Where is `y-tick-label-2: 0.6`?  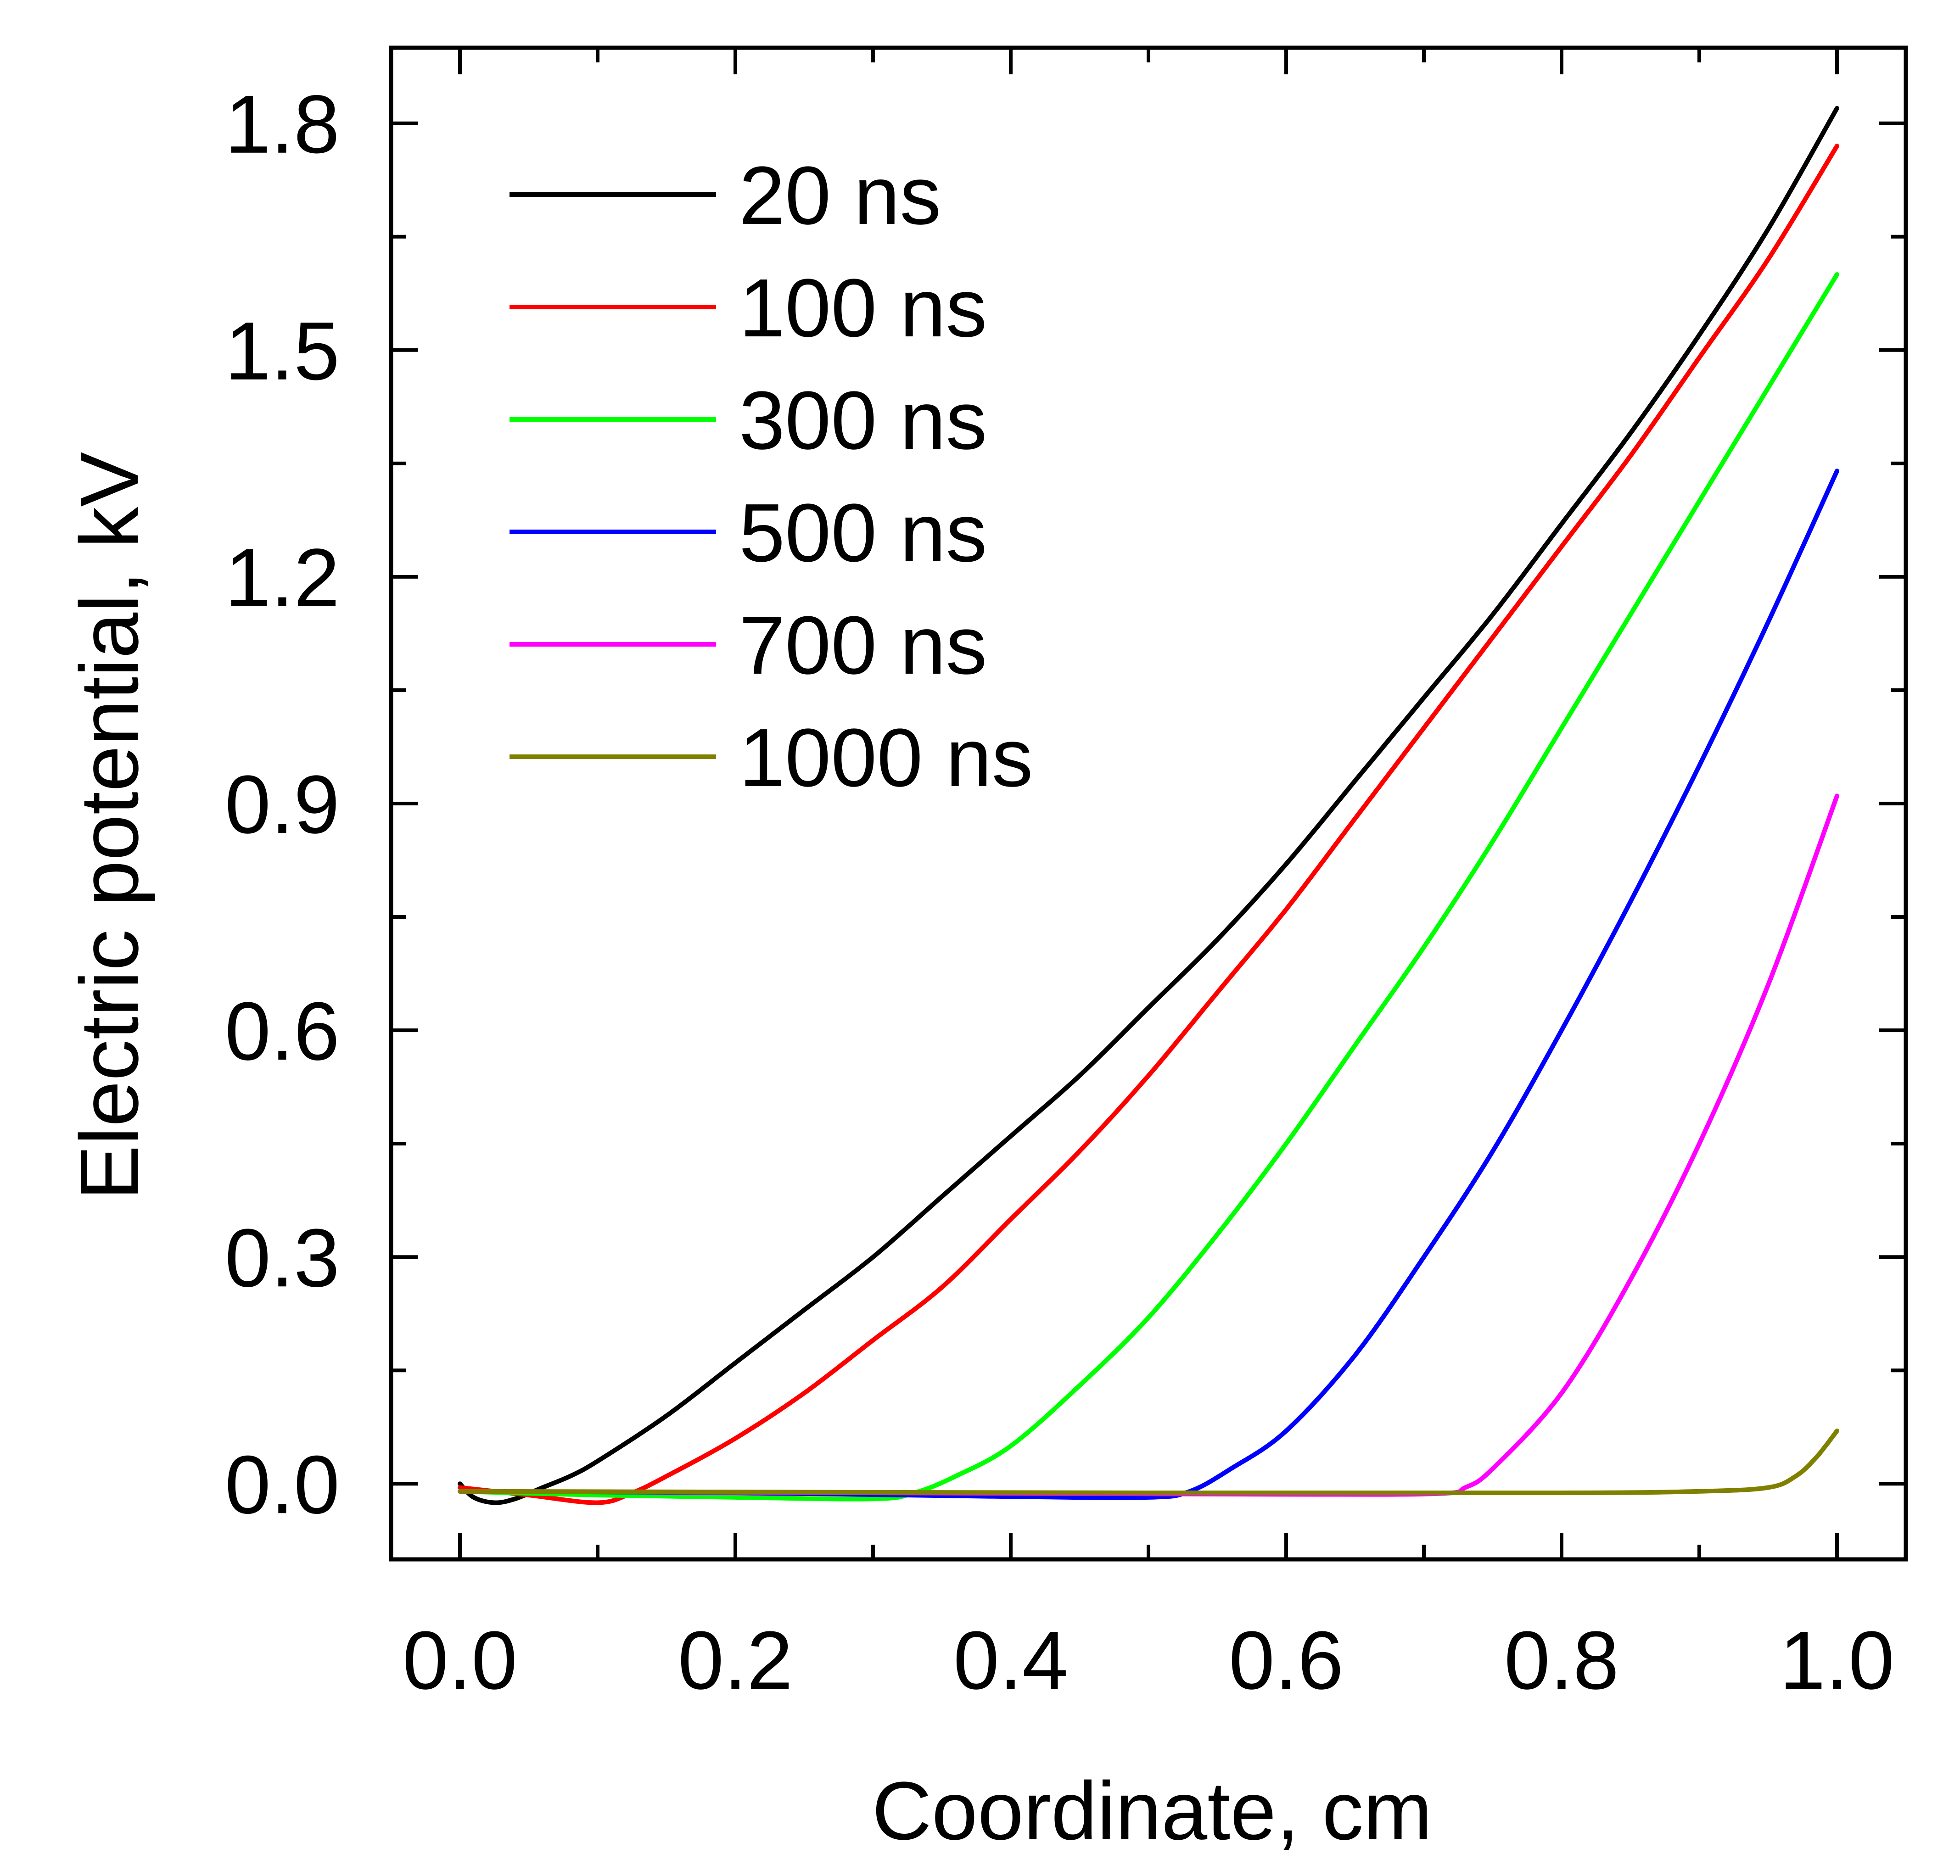
y-tick-label-2: 0.6 is located at coordinates (282, 1031).